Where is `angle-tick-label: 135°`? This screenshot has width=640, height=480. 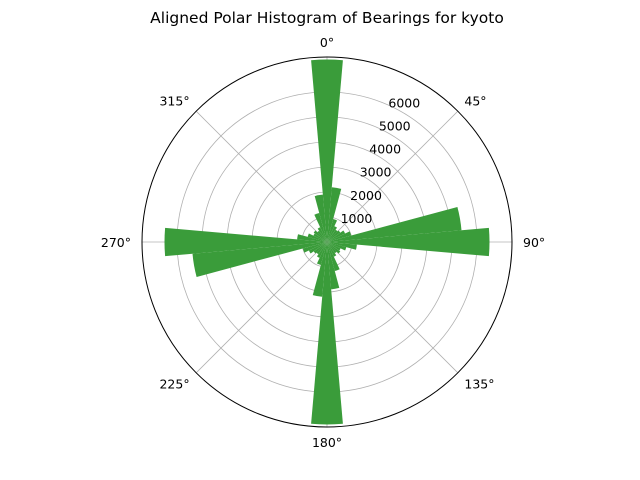 angle-tick-label: 135° is located at coordinates (479, 383).